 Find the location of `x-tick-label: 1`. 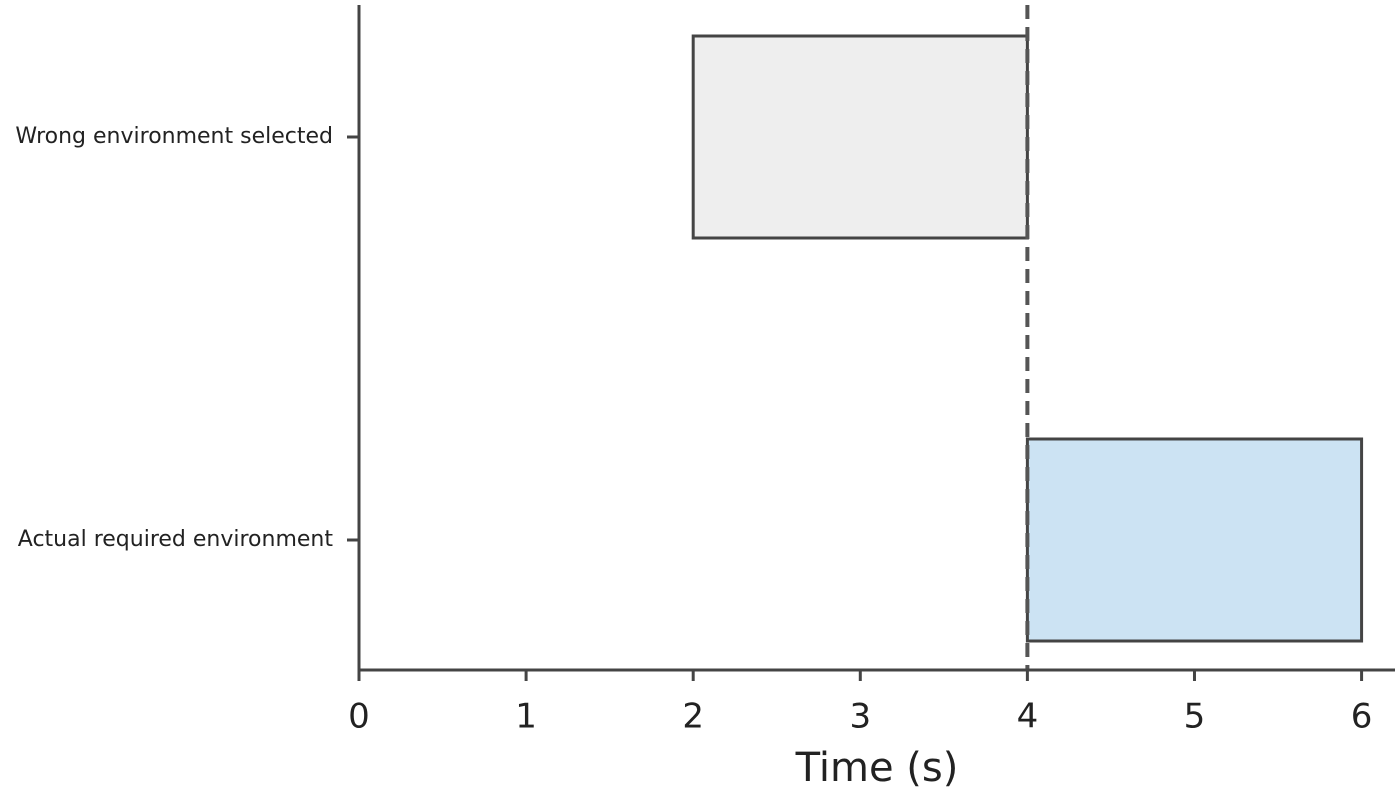

x-tick-label: 1 is located at coordinates (526, 717).